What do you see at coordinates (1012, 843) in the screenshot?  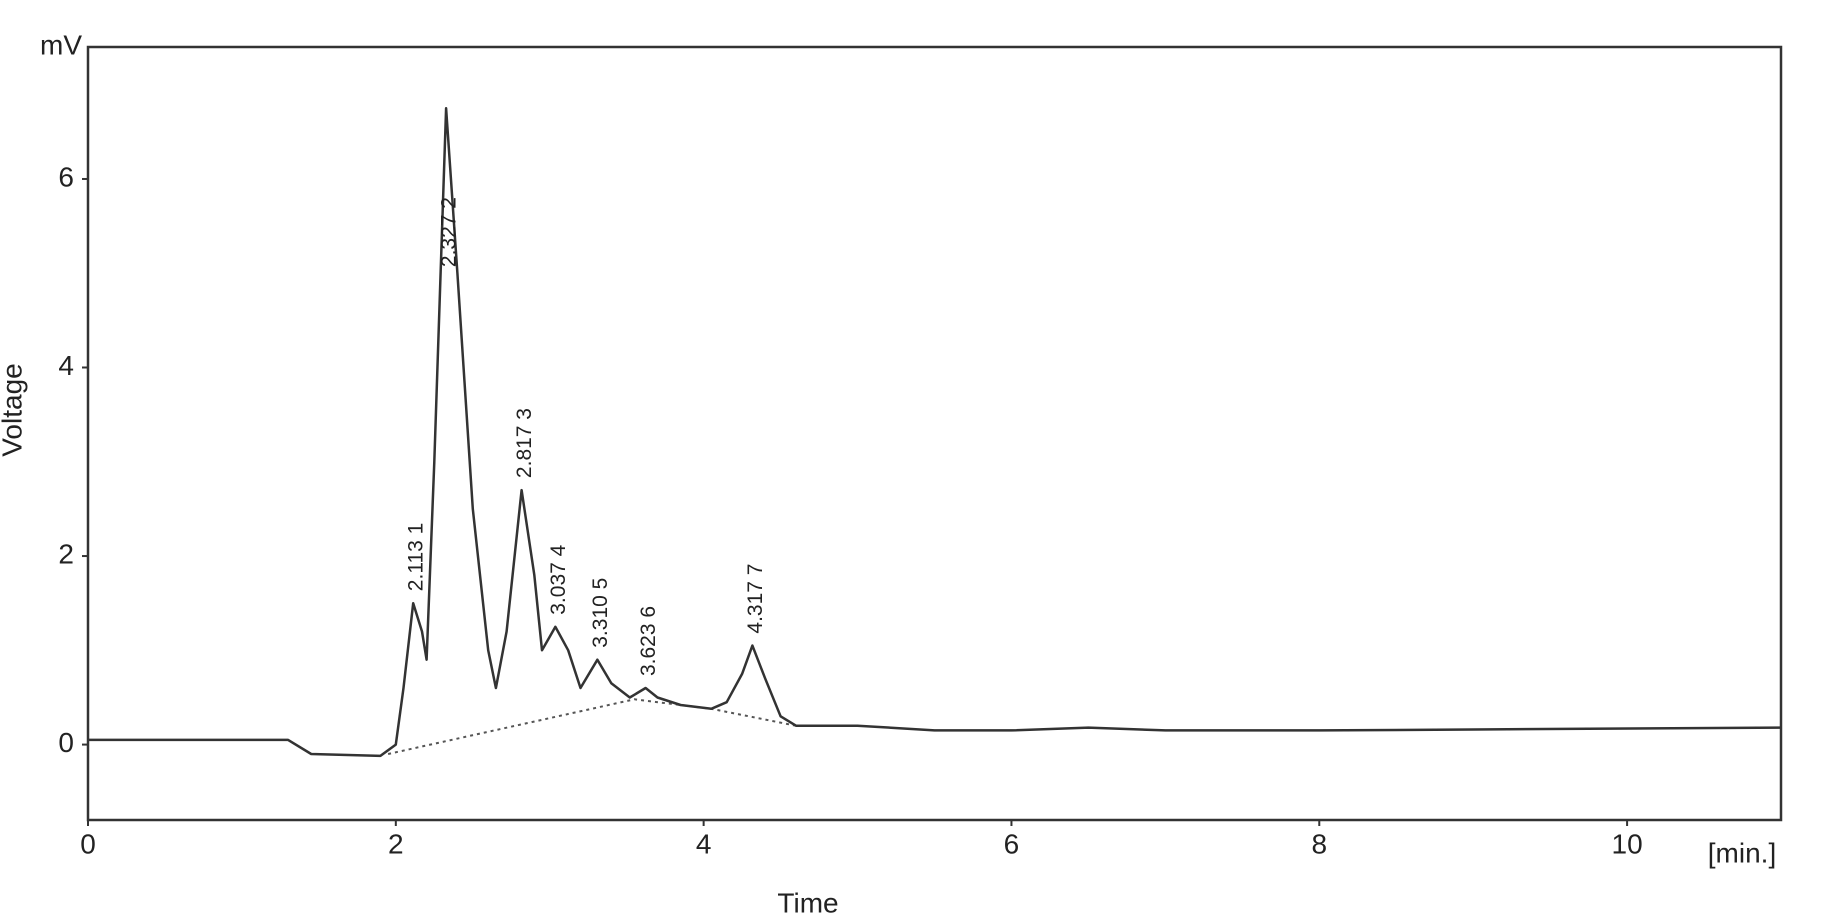 I see `x-tick-label: 6` at bounding box center [1012, 843].